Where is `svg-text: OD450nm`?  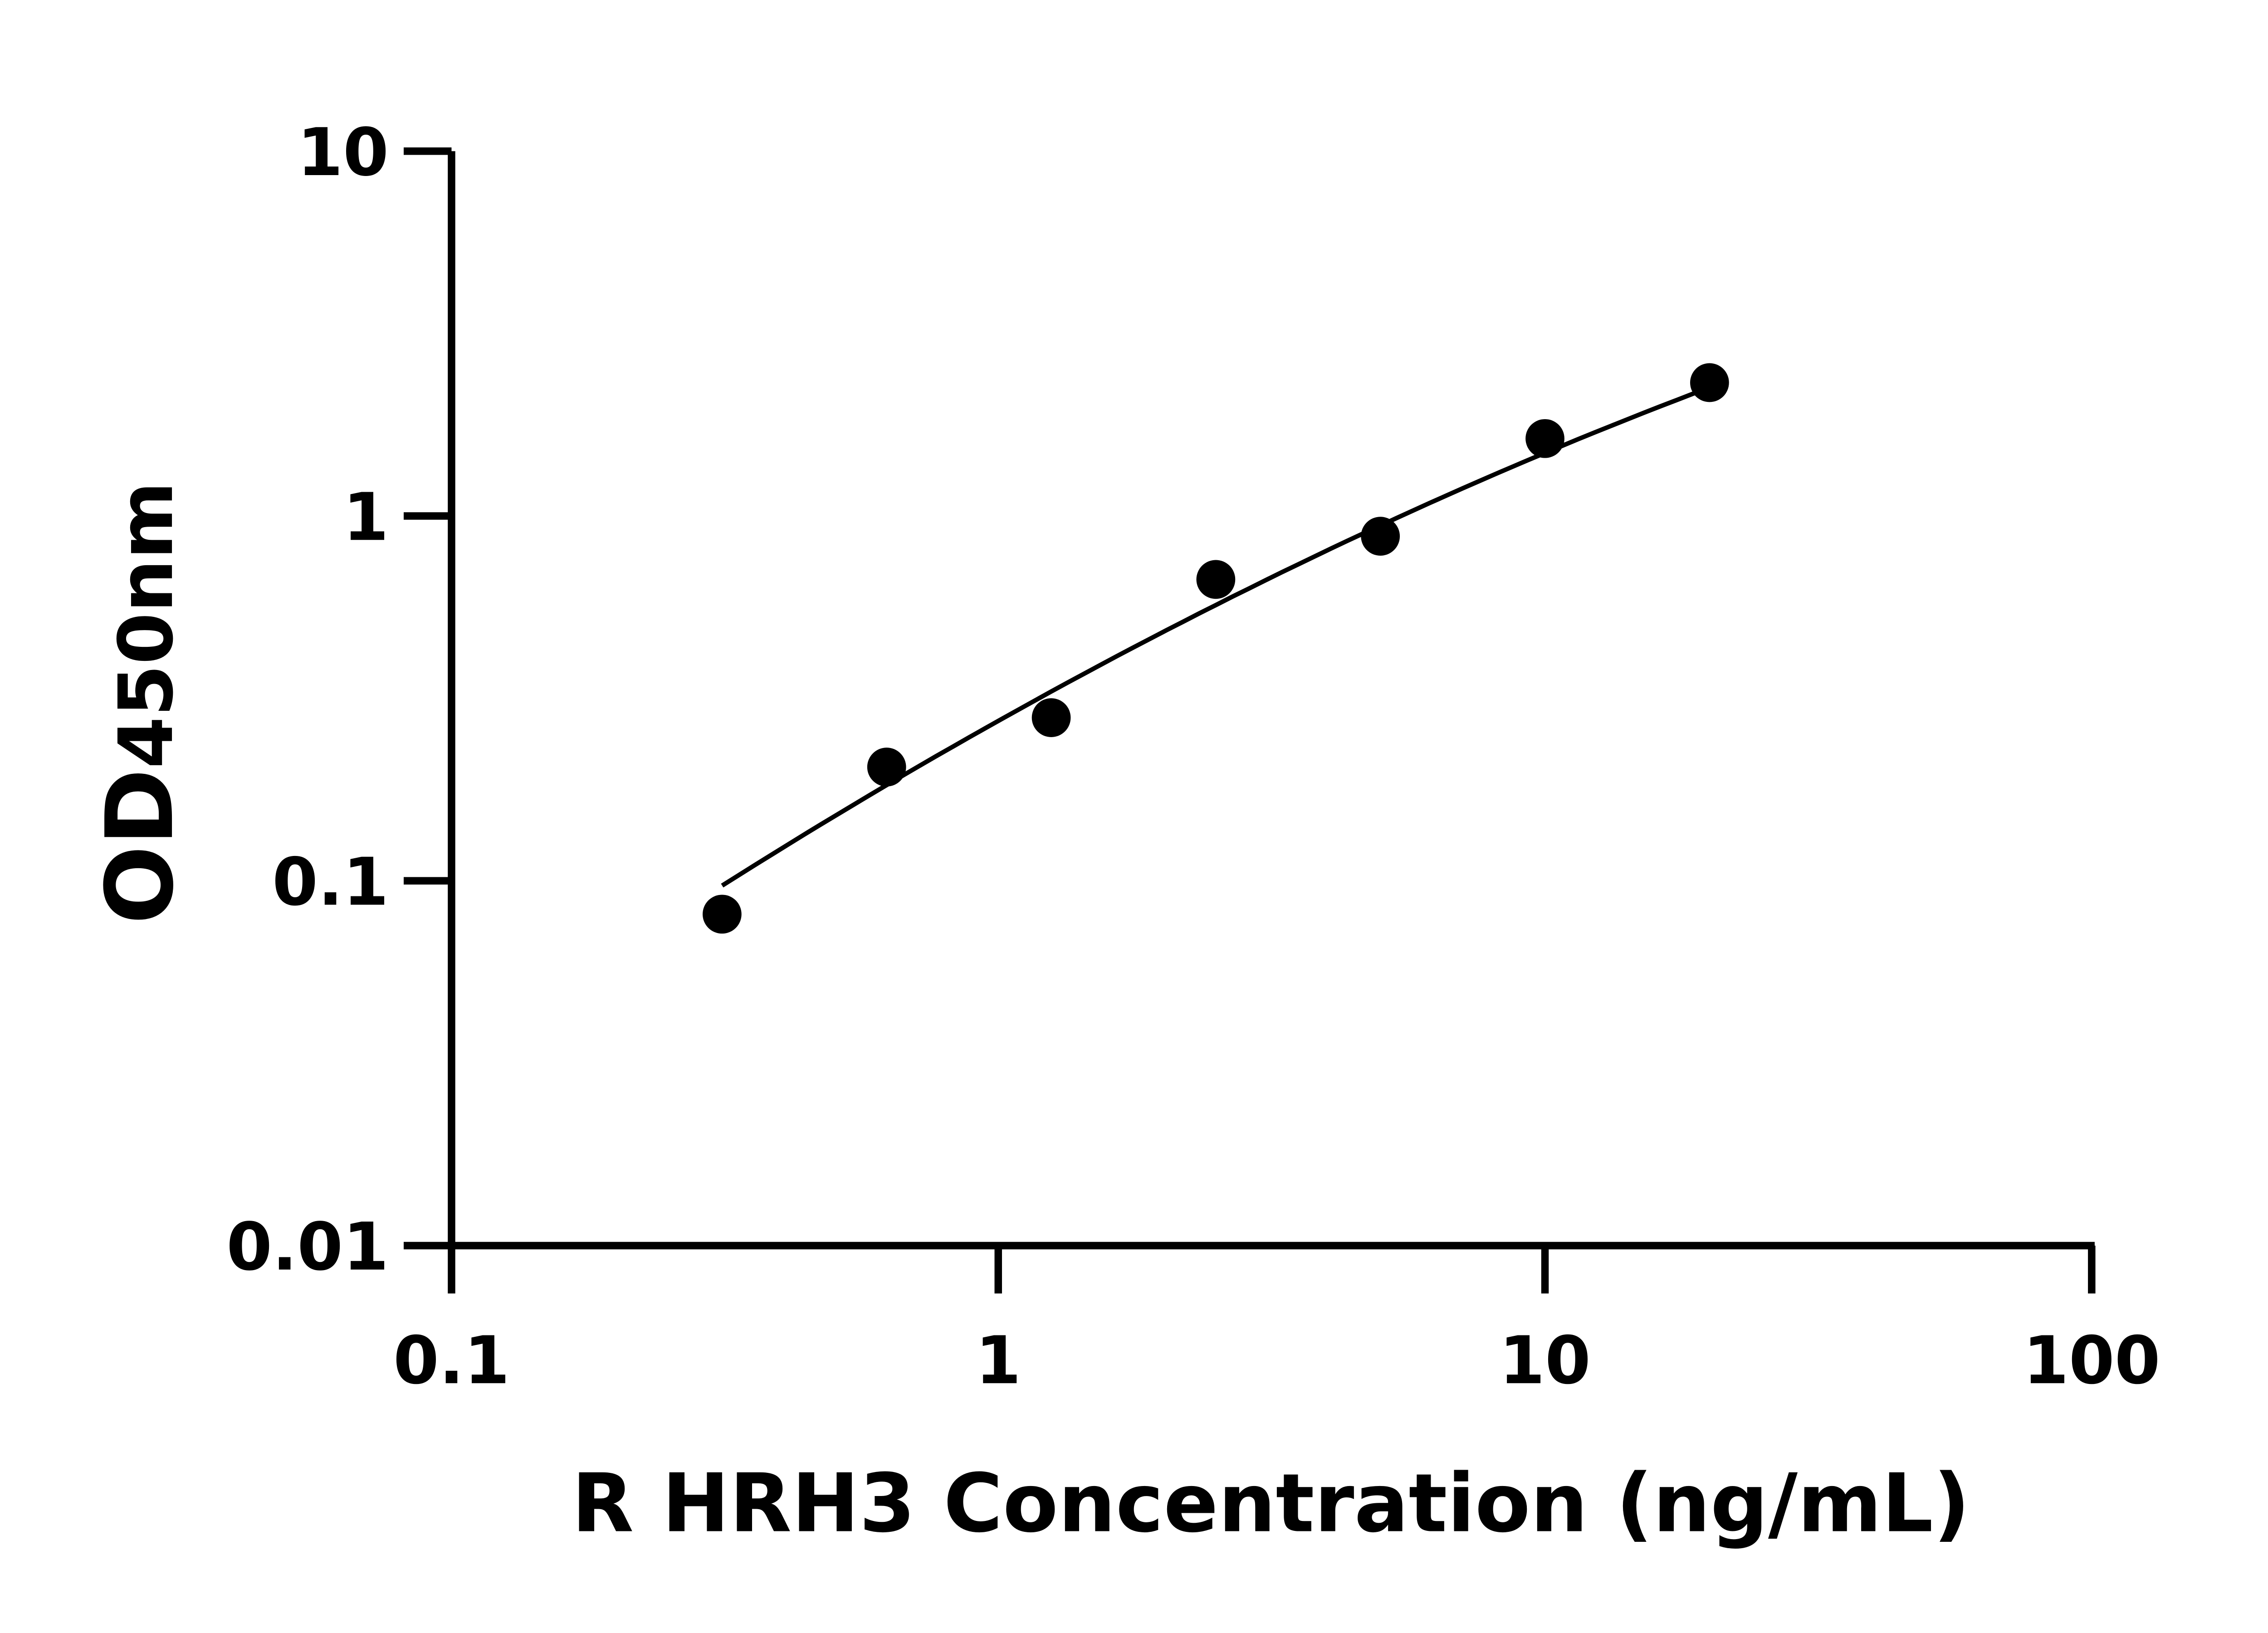
svg-text: OD450nm is located at coordinates (140, 702).